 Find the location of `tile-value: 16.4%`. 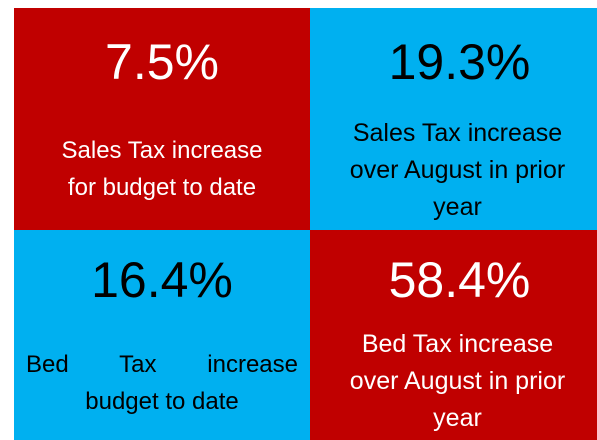

tile-value: 16.4% is located at coordinates (162, 280).